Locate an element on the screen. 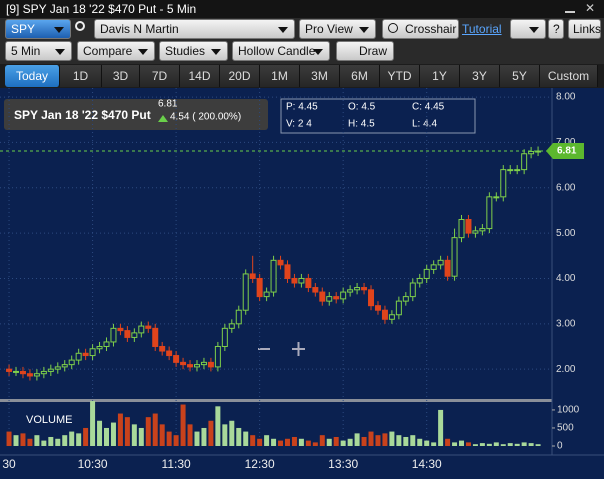 The image size is (604, 479). range-tab: 3Y is located at coordinates (480, 76).